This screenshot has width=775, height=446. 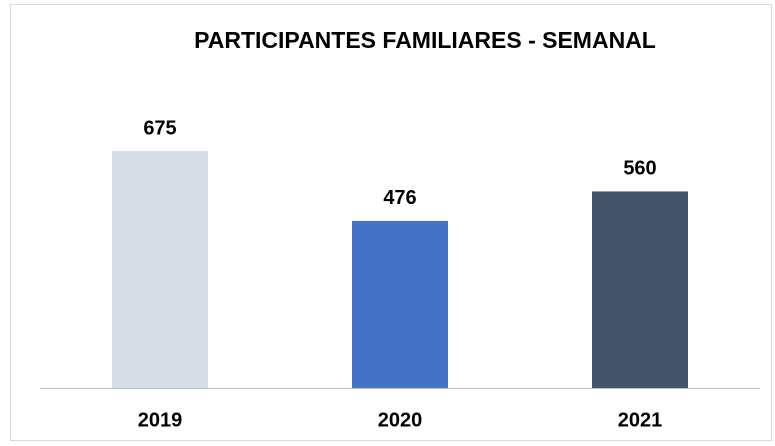 What do you see at coordinates (159, 128) in the screenshot?
I see `data-label: 675` at bounding box center [159, 128].